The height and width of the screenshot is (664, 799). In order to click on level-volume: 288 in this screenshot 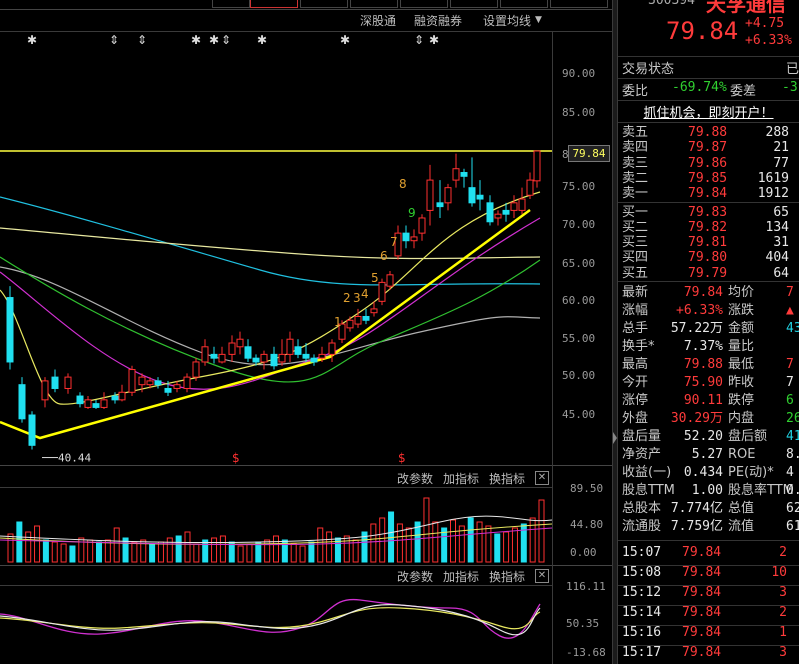, I will do `click(777, 132)`.